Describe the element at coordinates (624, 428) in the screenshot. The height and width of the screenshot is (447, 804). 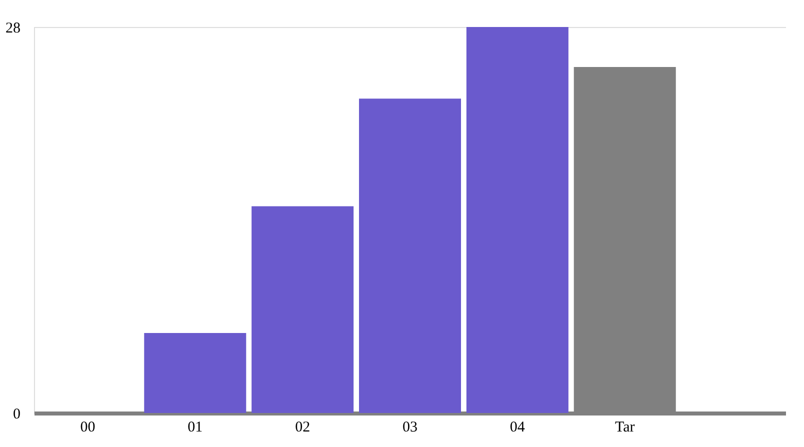
I see `x-tick-label: Tar` at that location.